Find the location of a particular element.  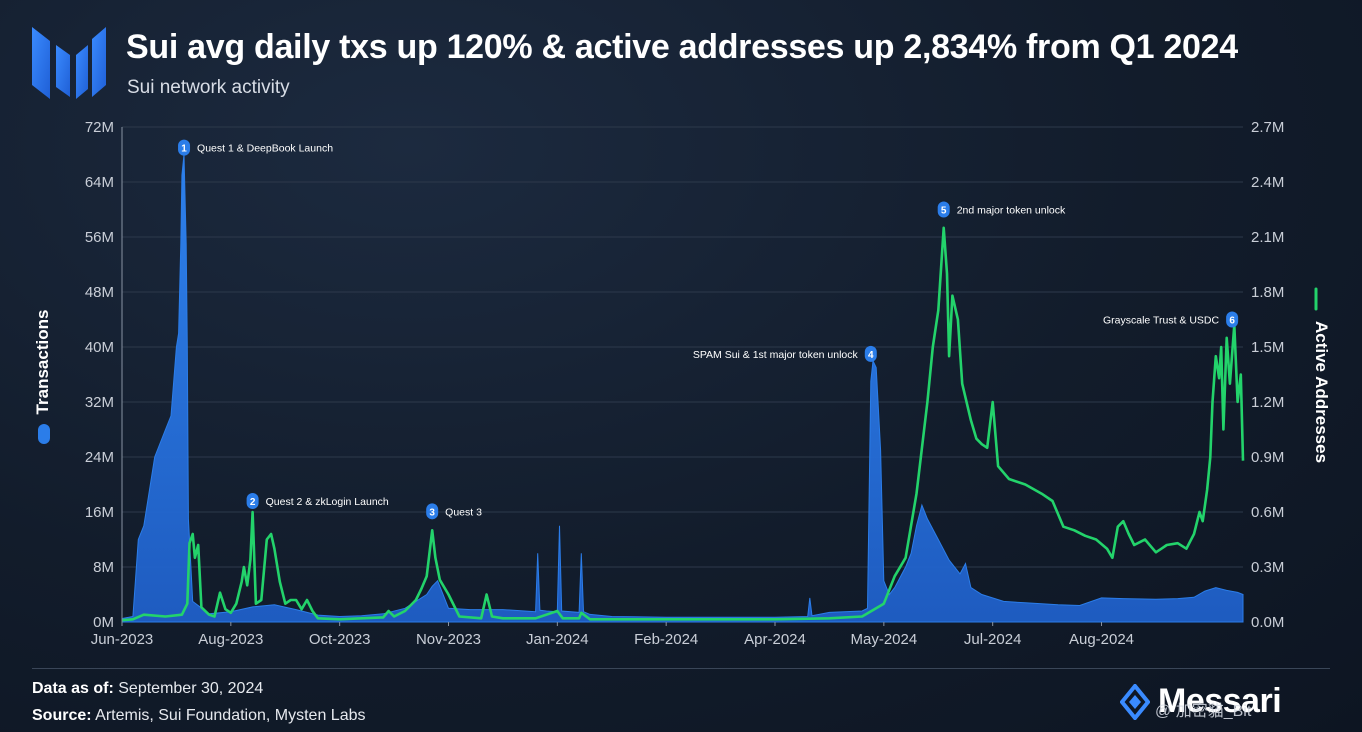

x-tick-label: Nov-2023 is located at coordinates (448, 639).